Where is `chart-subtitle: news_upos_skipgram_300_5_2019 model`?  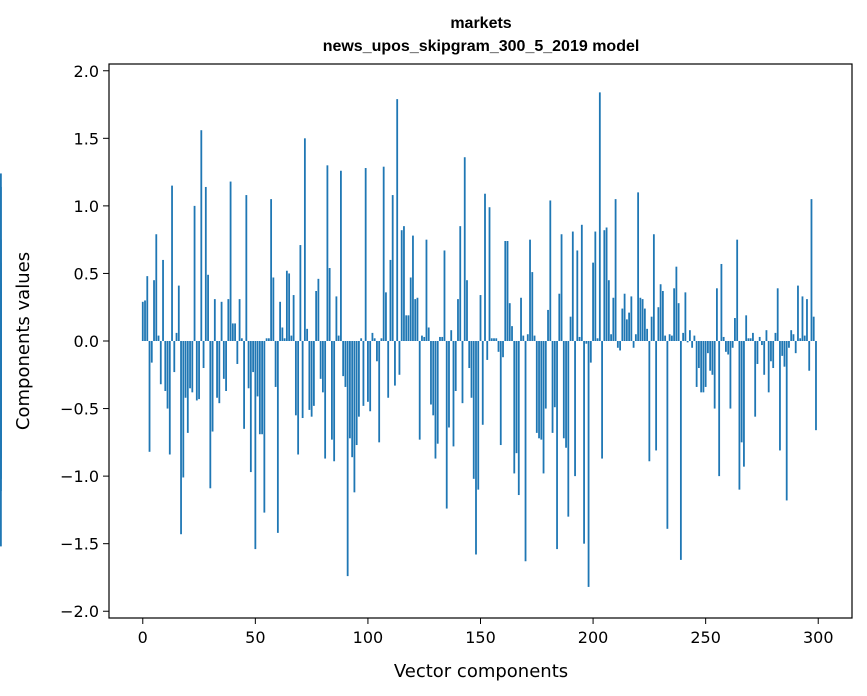 chart-subtitle: news_upos_skipgram_300_5_2019 model is located at coordinates (481, 46).